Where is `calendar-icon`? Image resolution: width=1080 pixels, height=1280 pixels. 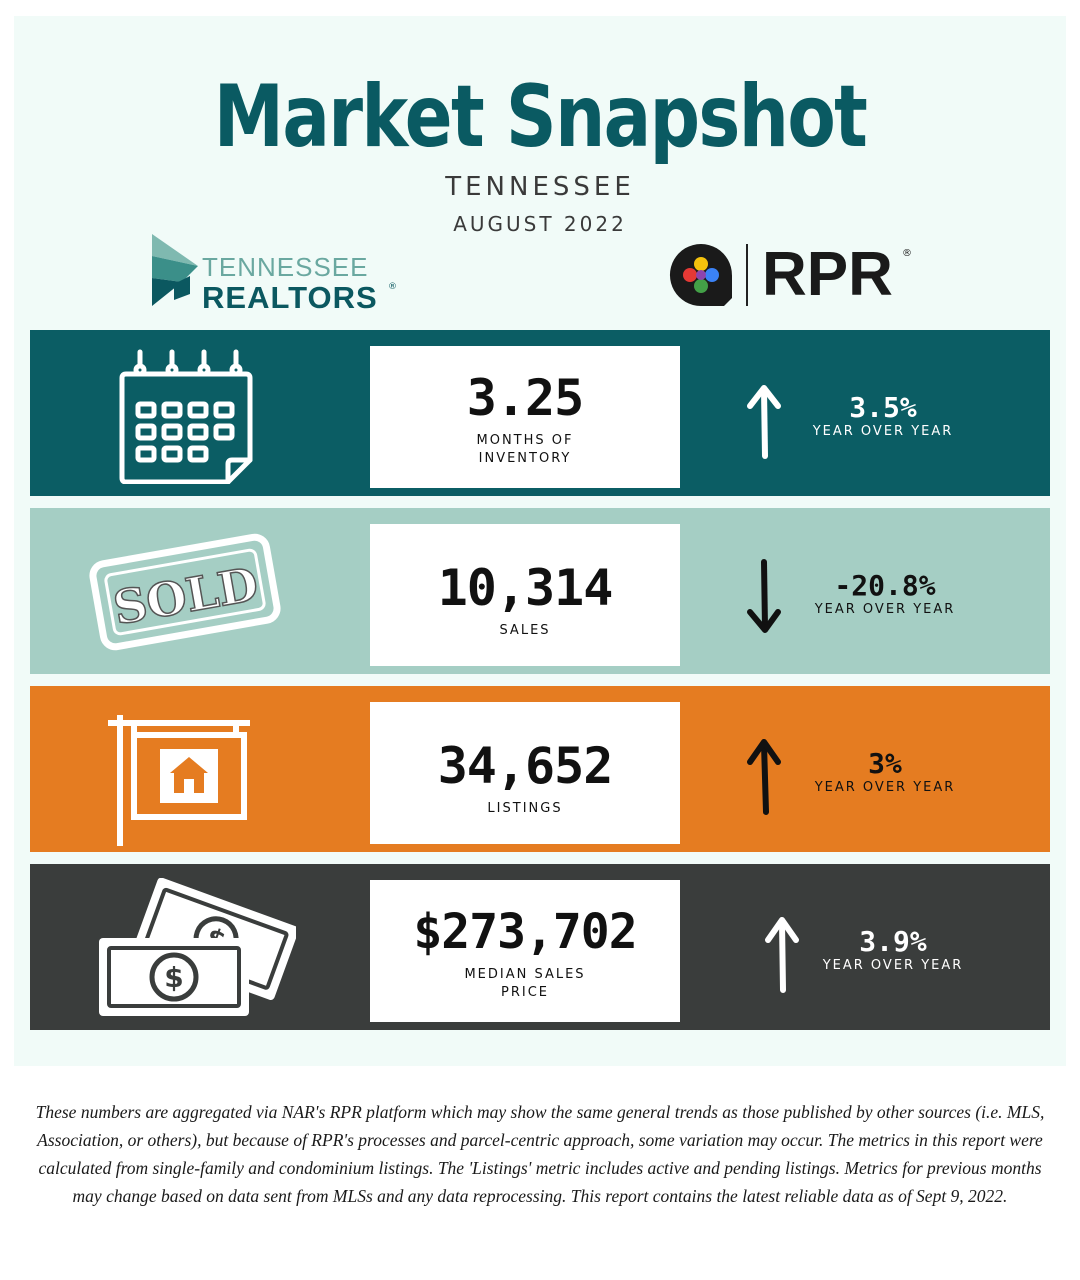 calendar-icon is located at coordinates (186, 416).